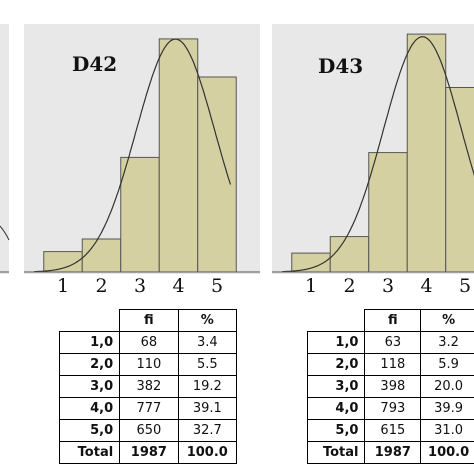 Image resolution: width=474 pixels, height=474 pixels. I want to click on frequency-cell: 382, so click(149, 386).